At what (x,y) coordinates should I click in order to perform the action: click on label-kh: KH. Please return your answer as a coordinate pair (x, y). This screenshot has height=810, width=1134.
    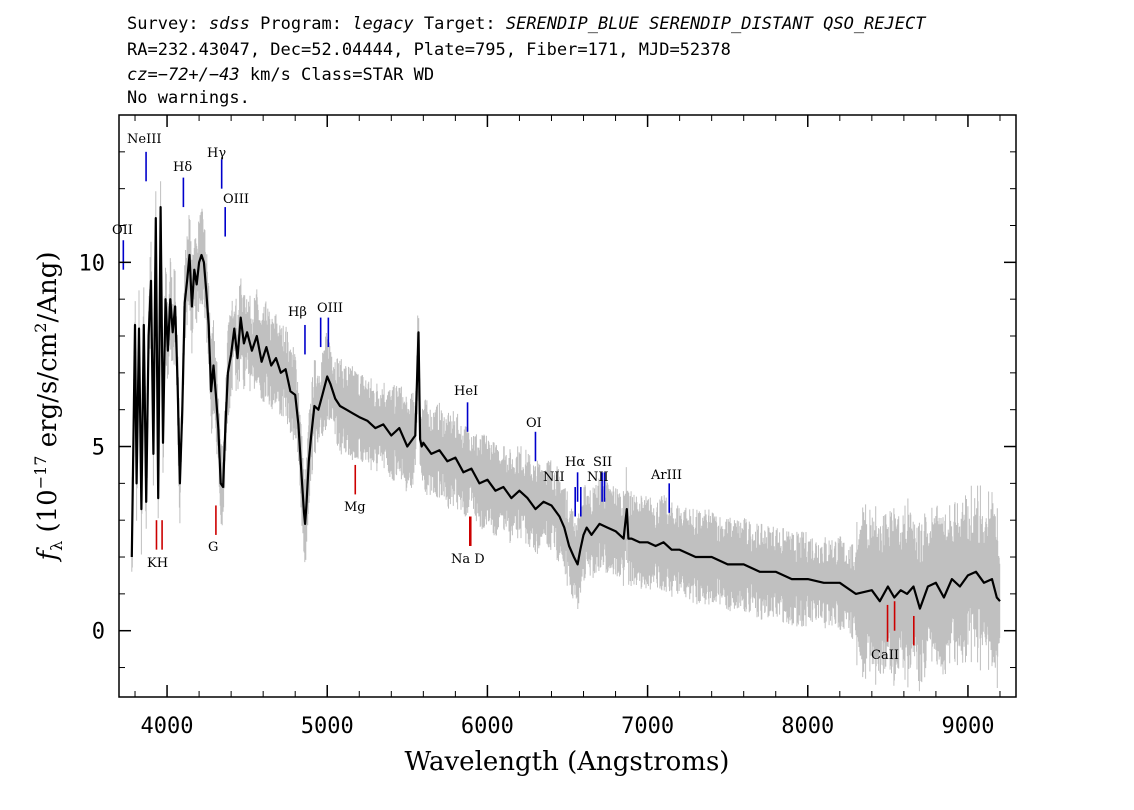
    Looking at the image, I should click on (157, 563).